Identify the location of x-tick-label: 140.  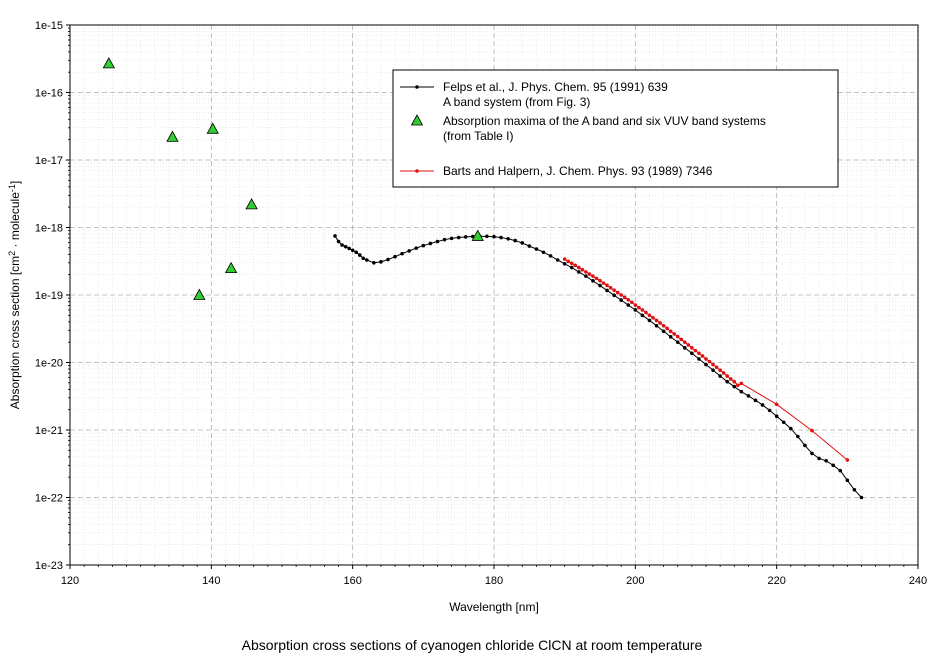
(211, 581).